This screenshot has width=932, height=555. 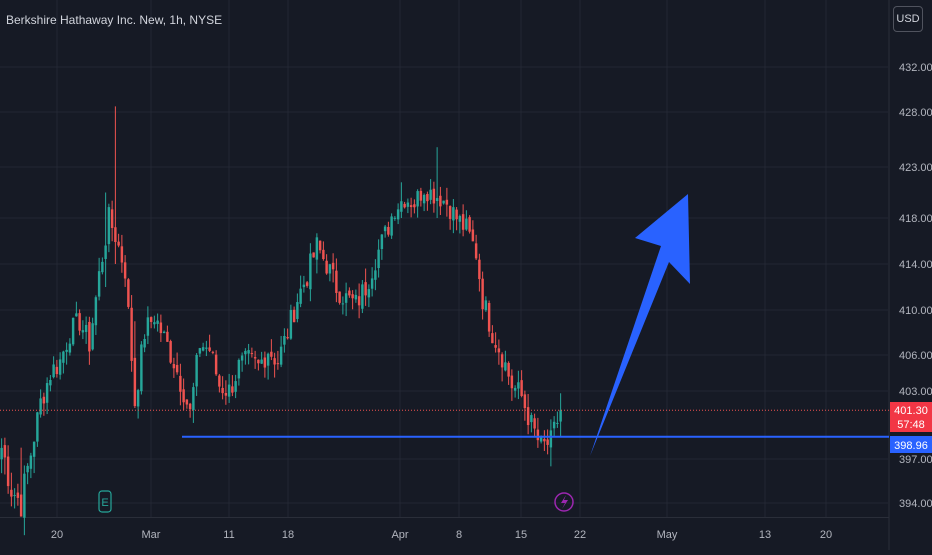 What do you see at coordinates (228, 535) in the screenshot?
I see `x-tick-label: 11` at bounding box center [228, 535].